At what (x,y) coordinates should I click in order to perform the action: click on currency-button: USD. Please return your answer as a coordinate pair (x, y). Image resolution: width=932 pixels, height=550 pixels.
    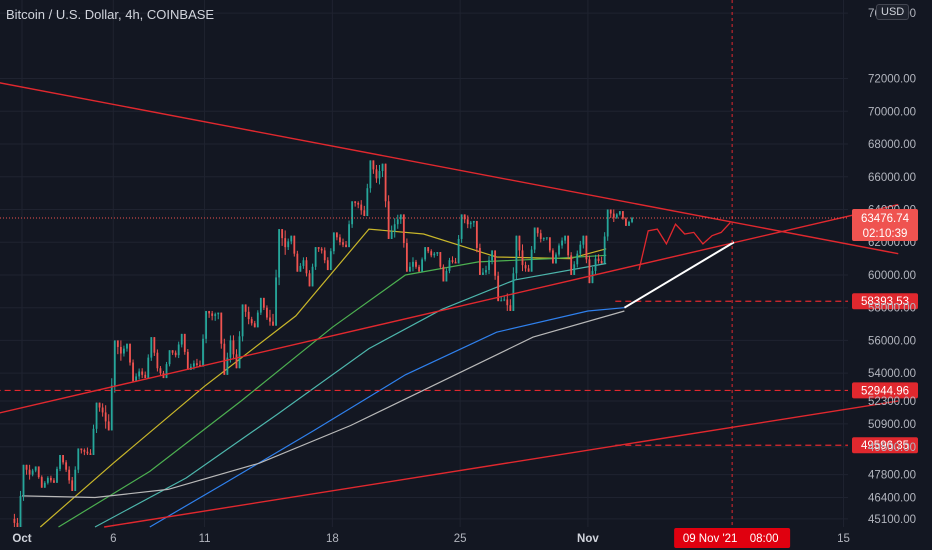
    Looking at the image, I should click on (893, 12).